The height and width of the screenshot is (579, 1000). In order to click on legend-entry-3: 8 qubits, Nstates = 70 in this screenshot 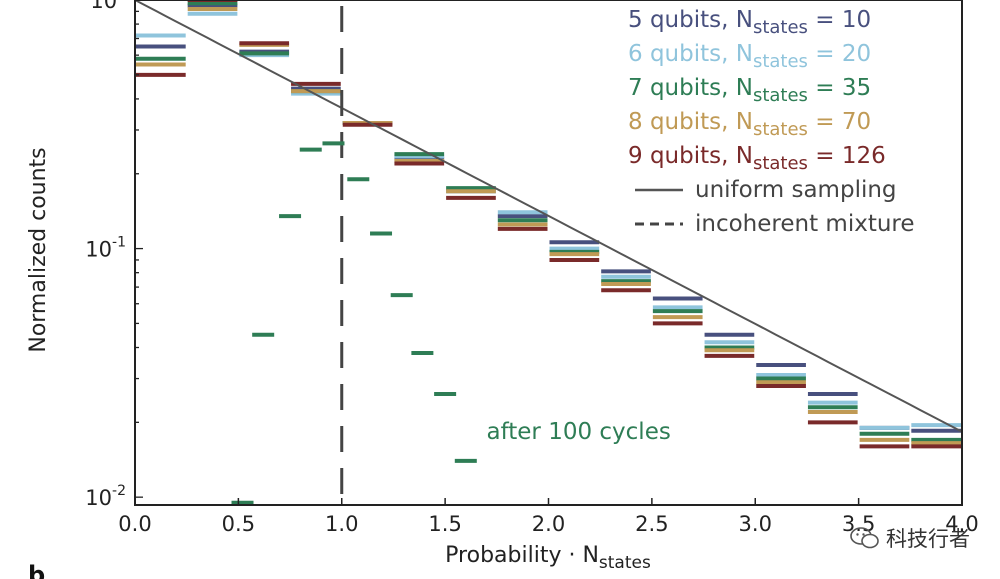, I will do `click(749, 124)`.